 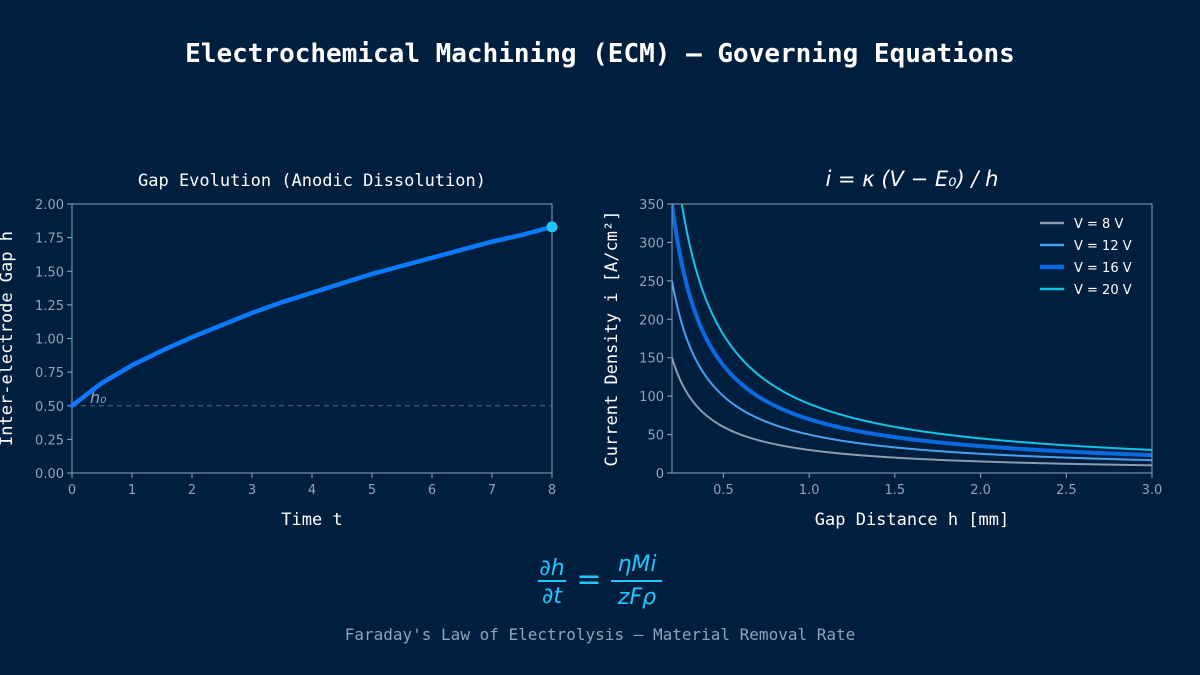 What do you see at coordinates (49, 205) in the screenshot?
I see `y-tick-label: 2.00` at bounding box center [49, 205].